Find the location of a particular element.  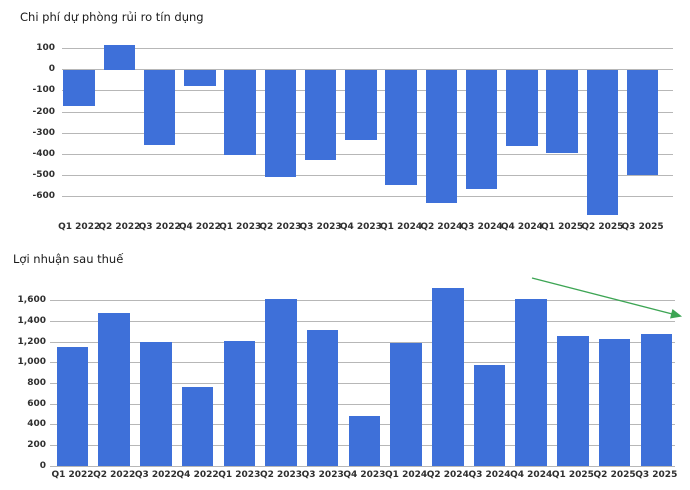

y-axis-tick-label: -600 is located at coordinates (43, 196).